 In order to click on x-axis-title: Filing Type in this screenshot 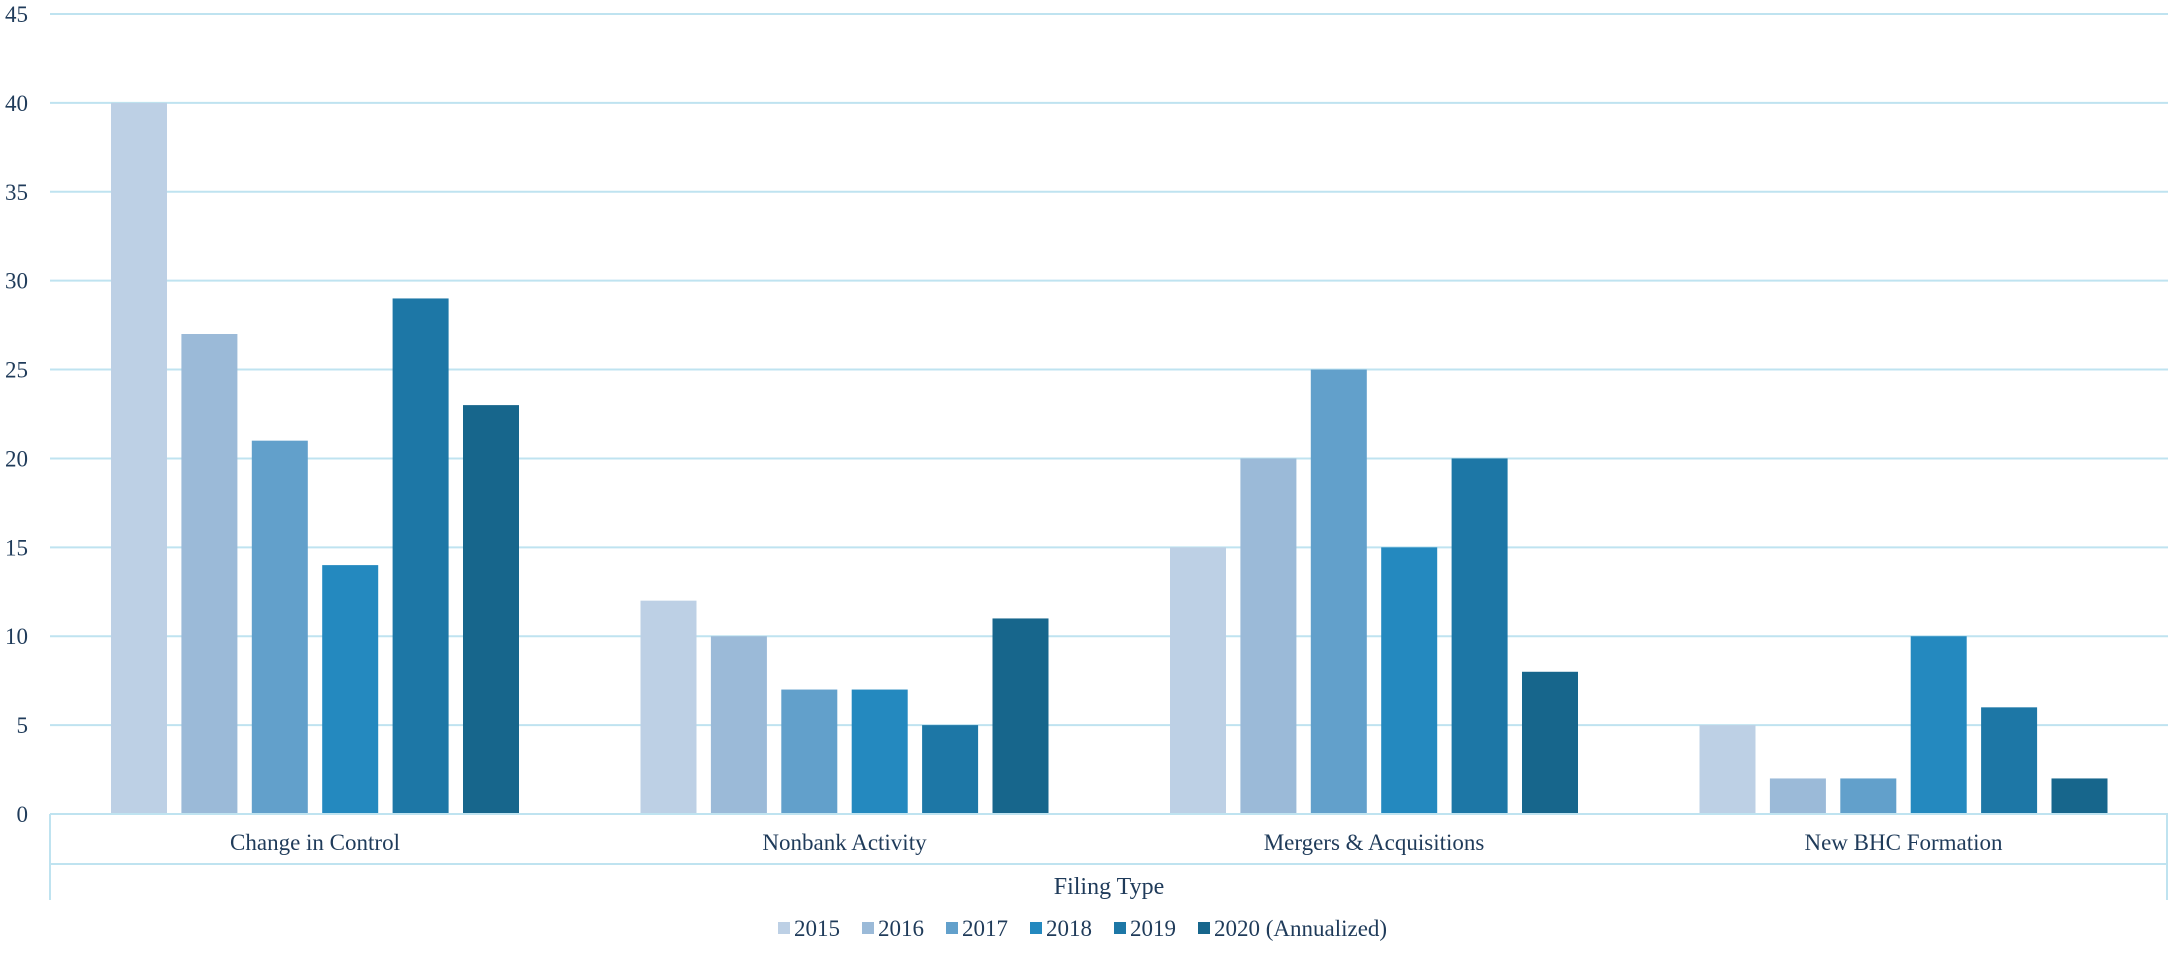, I will do `click(1109, 887)`.